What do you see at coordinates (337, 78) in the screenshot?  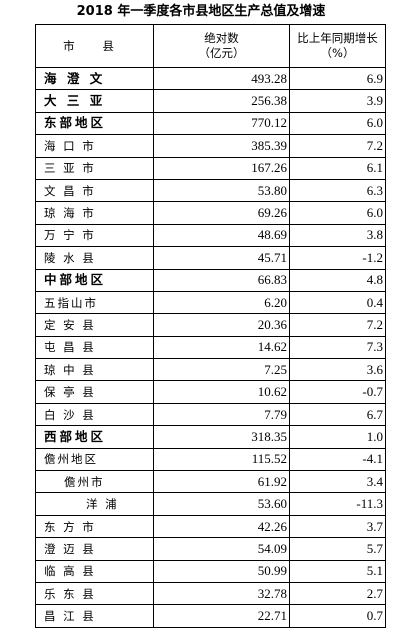 I see `growth-rate: 6.9` at bounding box center [337, 78].